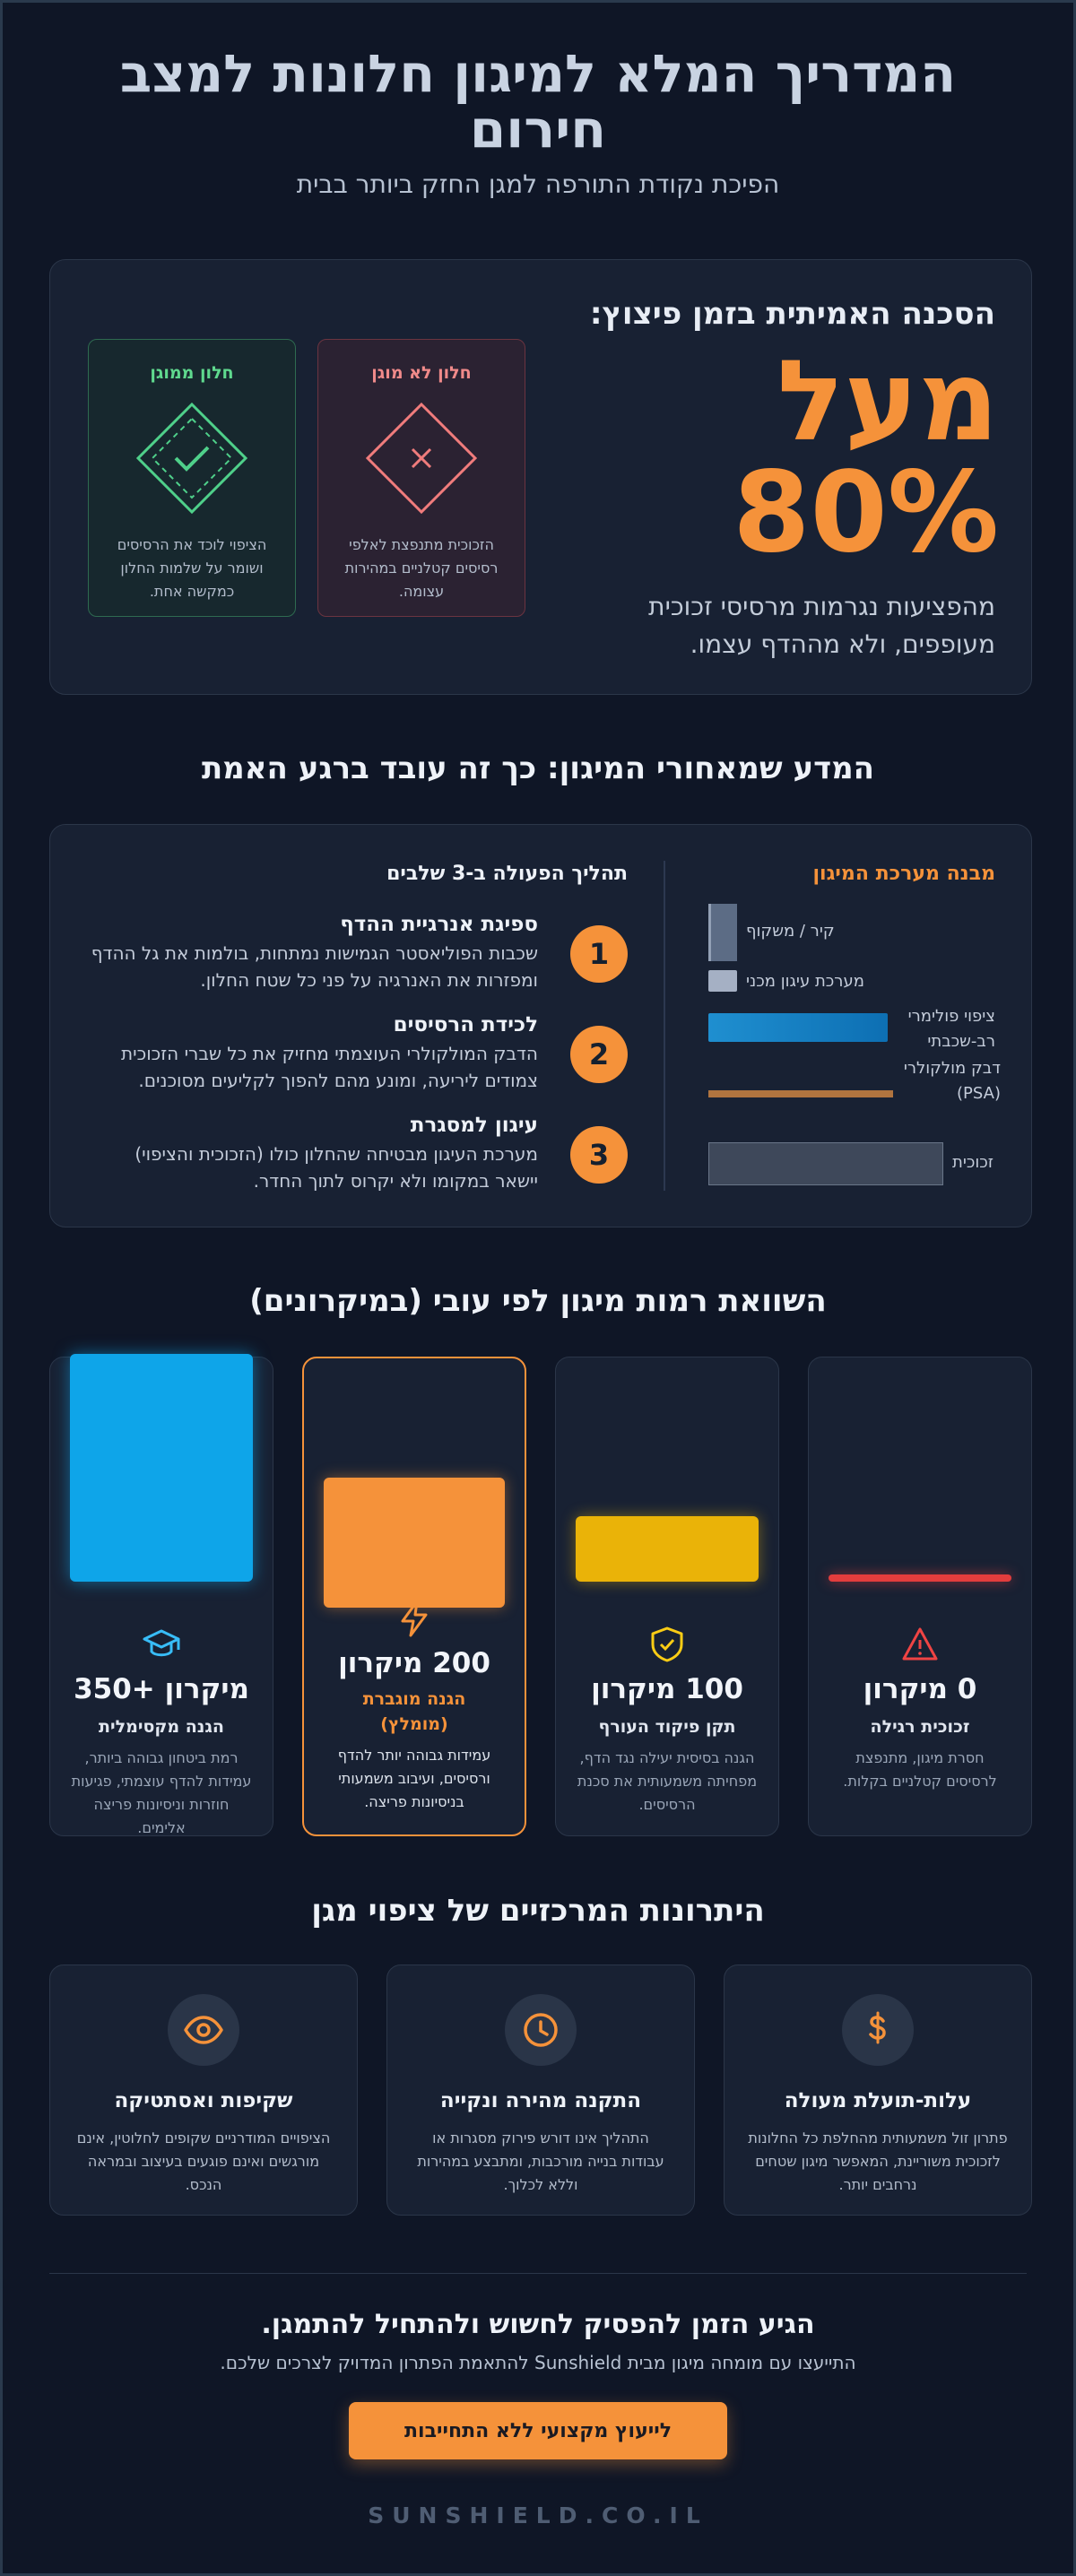  Describe the element at coordinates (421, 373) in the screenshot. I see `unprotected-window-title: חלון לא מוגן` at that location.